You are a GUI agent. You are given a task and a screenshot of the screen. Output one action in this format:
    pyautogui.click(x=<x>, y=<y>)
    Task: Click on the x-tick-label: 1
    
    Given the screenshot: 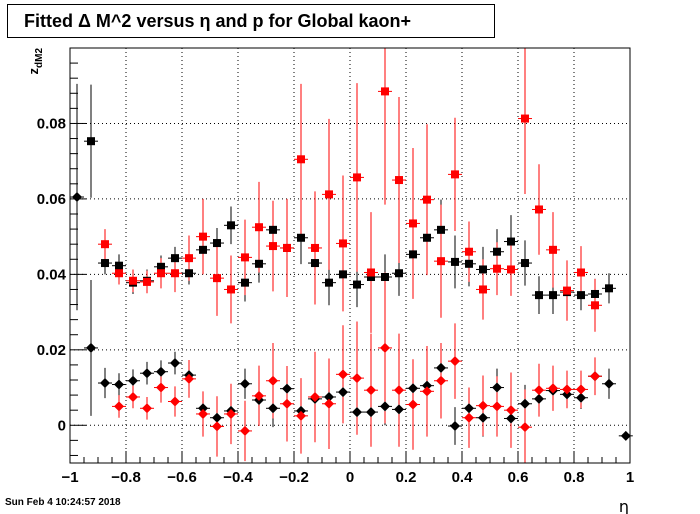 What is the action you would take?
    pyautogui.click(x=630, y=477)
    